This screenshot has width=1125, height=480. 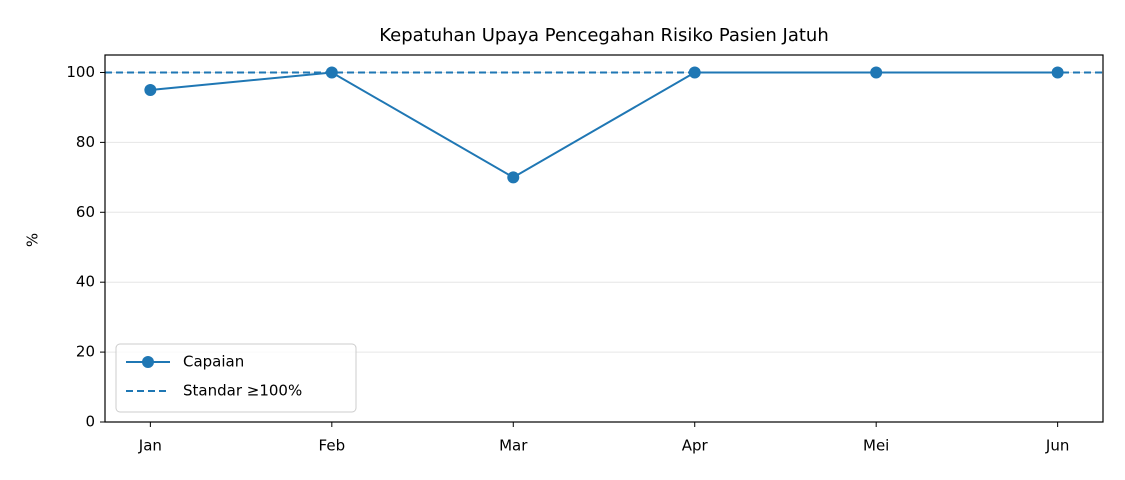 I want to click on x-tick-label: Jun, so click(x=1057, y=446).